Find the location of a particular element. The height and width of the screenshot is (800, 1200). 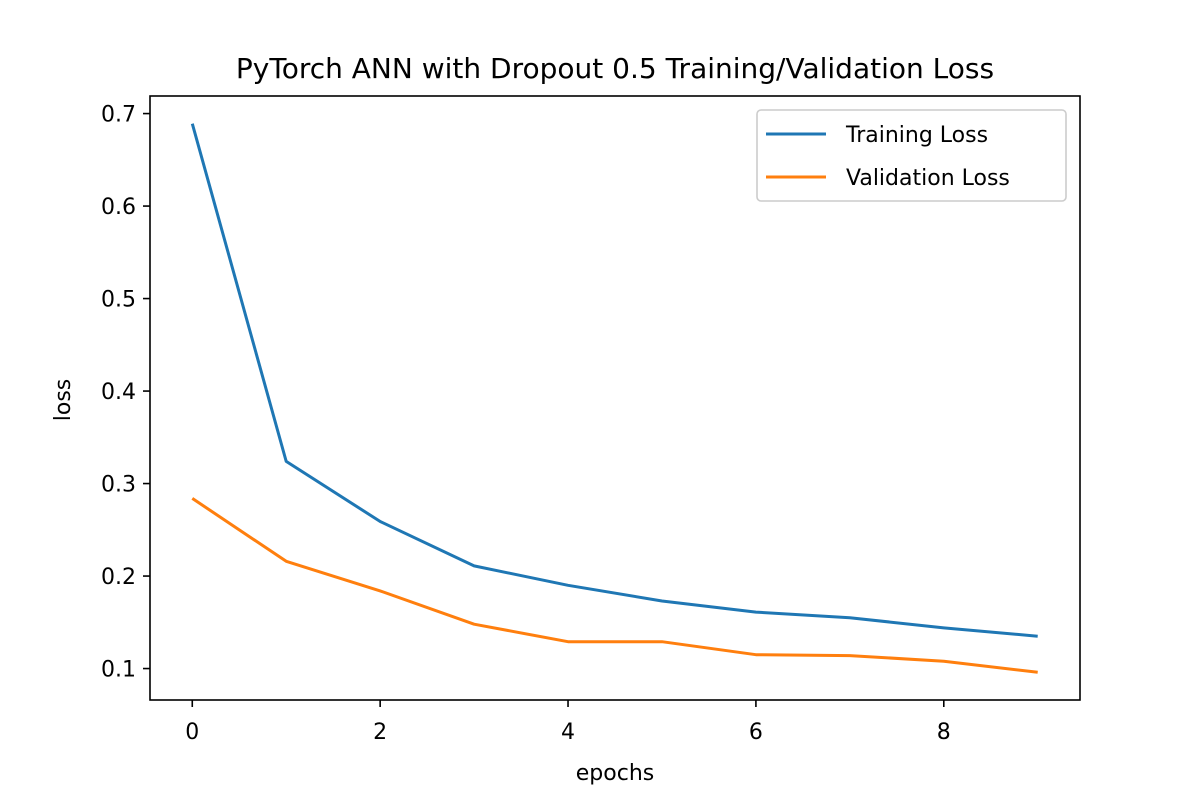

x-axis-label: epochs is located at coordinates (615, 773).